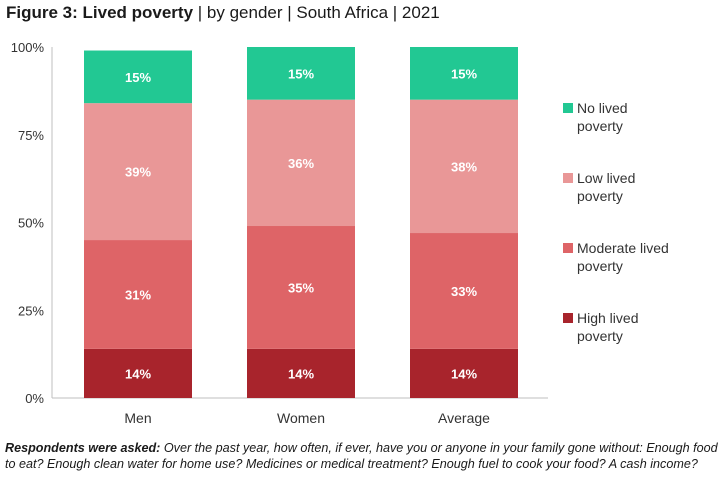  Describe the element at coordinates (31, 223) in the screenshot. I see `y-tick-label: 50%` at that location.